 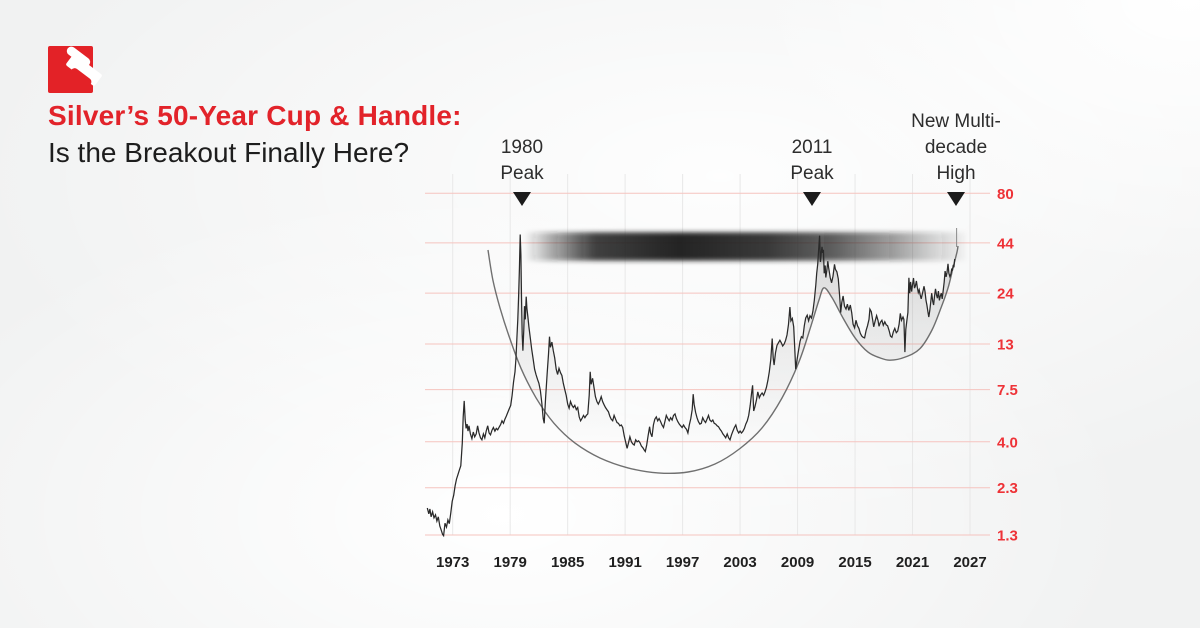 What do you see at coordinates (682, 562) in the screenshot?
I see `x-tick-label: 1997` at bounding box center [682, 562].